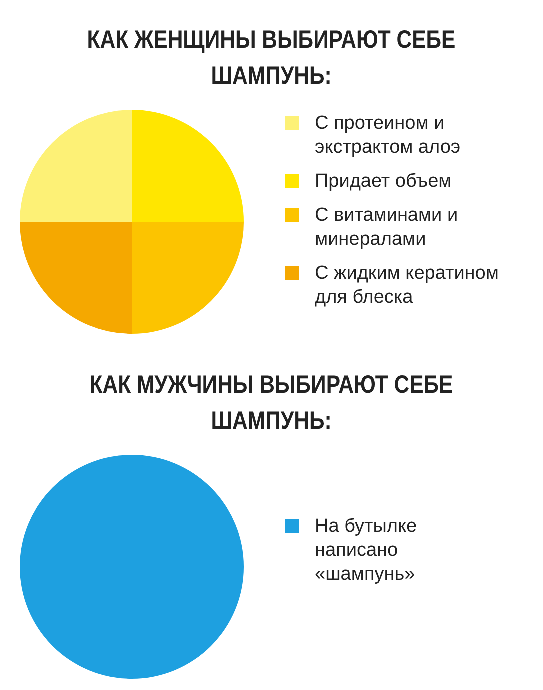 The height and width of the screenshot is (690, 543). Describe the element at coordinates (271, 403) in the screenshot. I see `chart-title: КАК МУЖЧИНЫ ВЫБИРАЮТ СЕБЕ ШАМПУНЬ:` at that location.